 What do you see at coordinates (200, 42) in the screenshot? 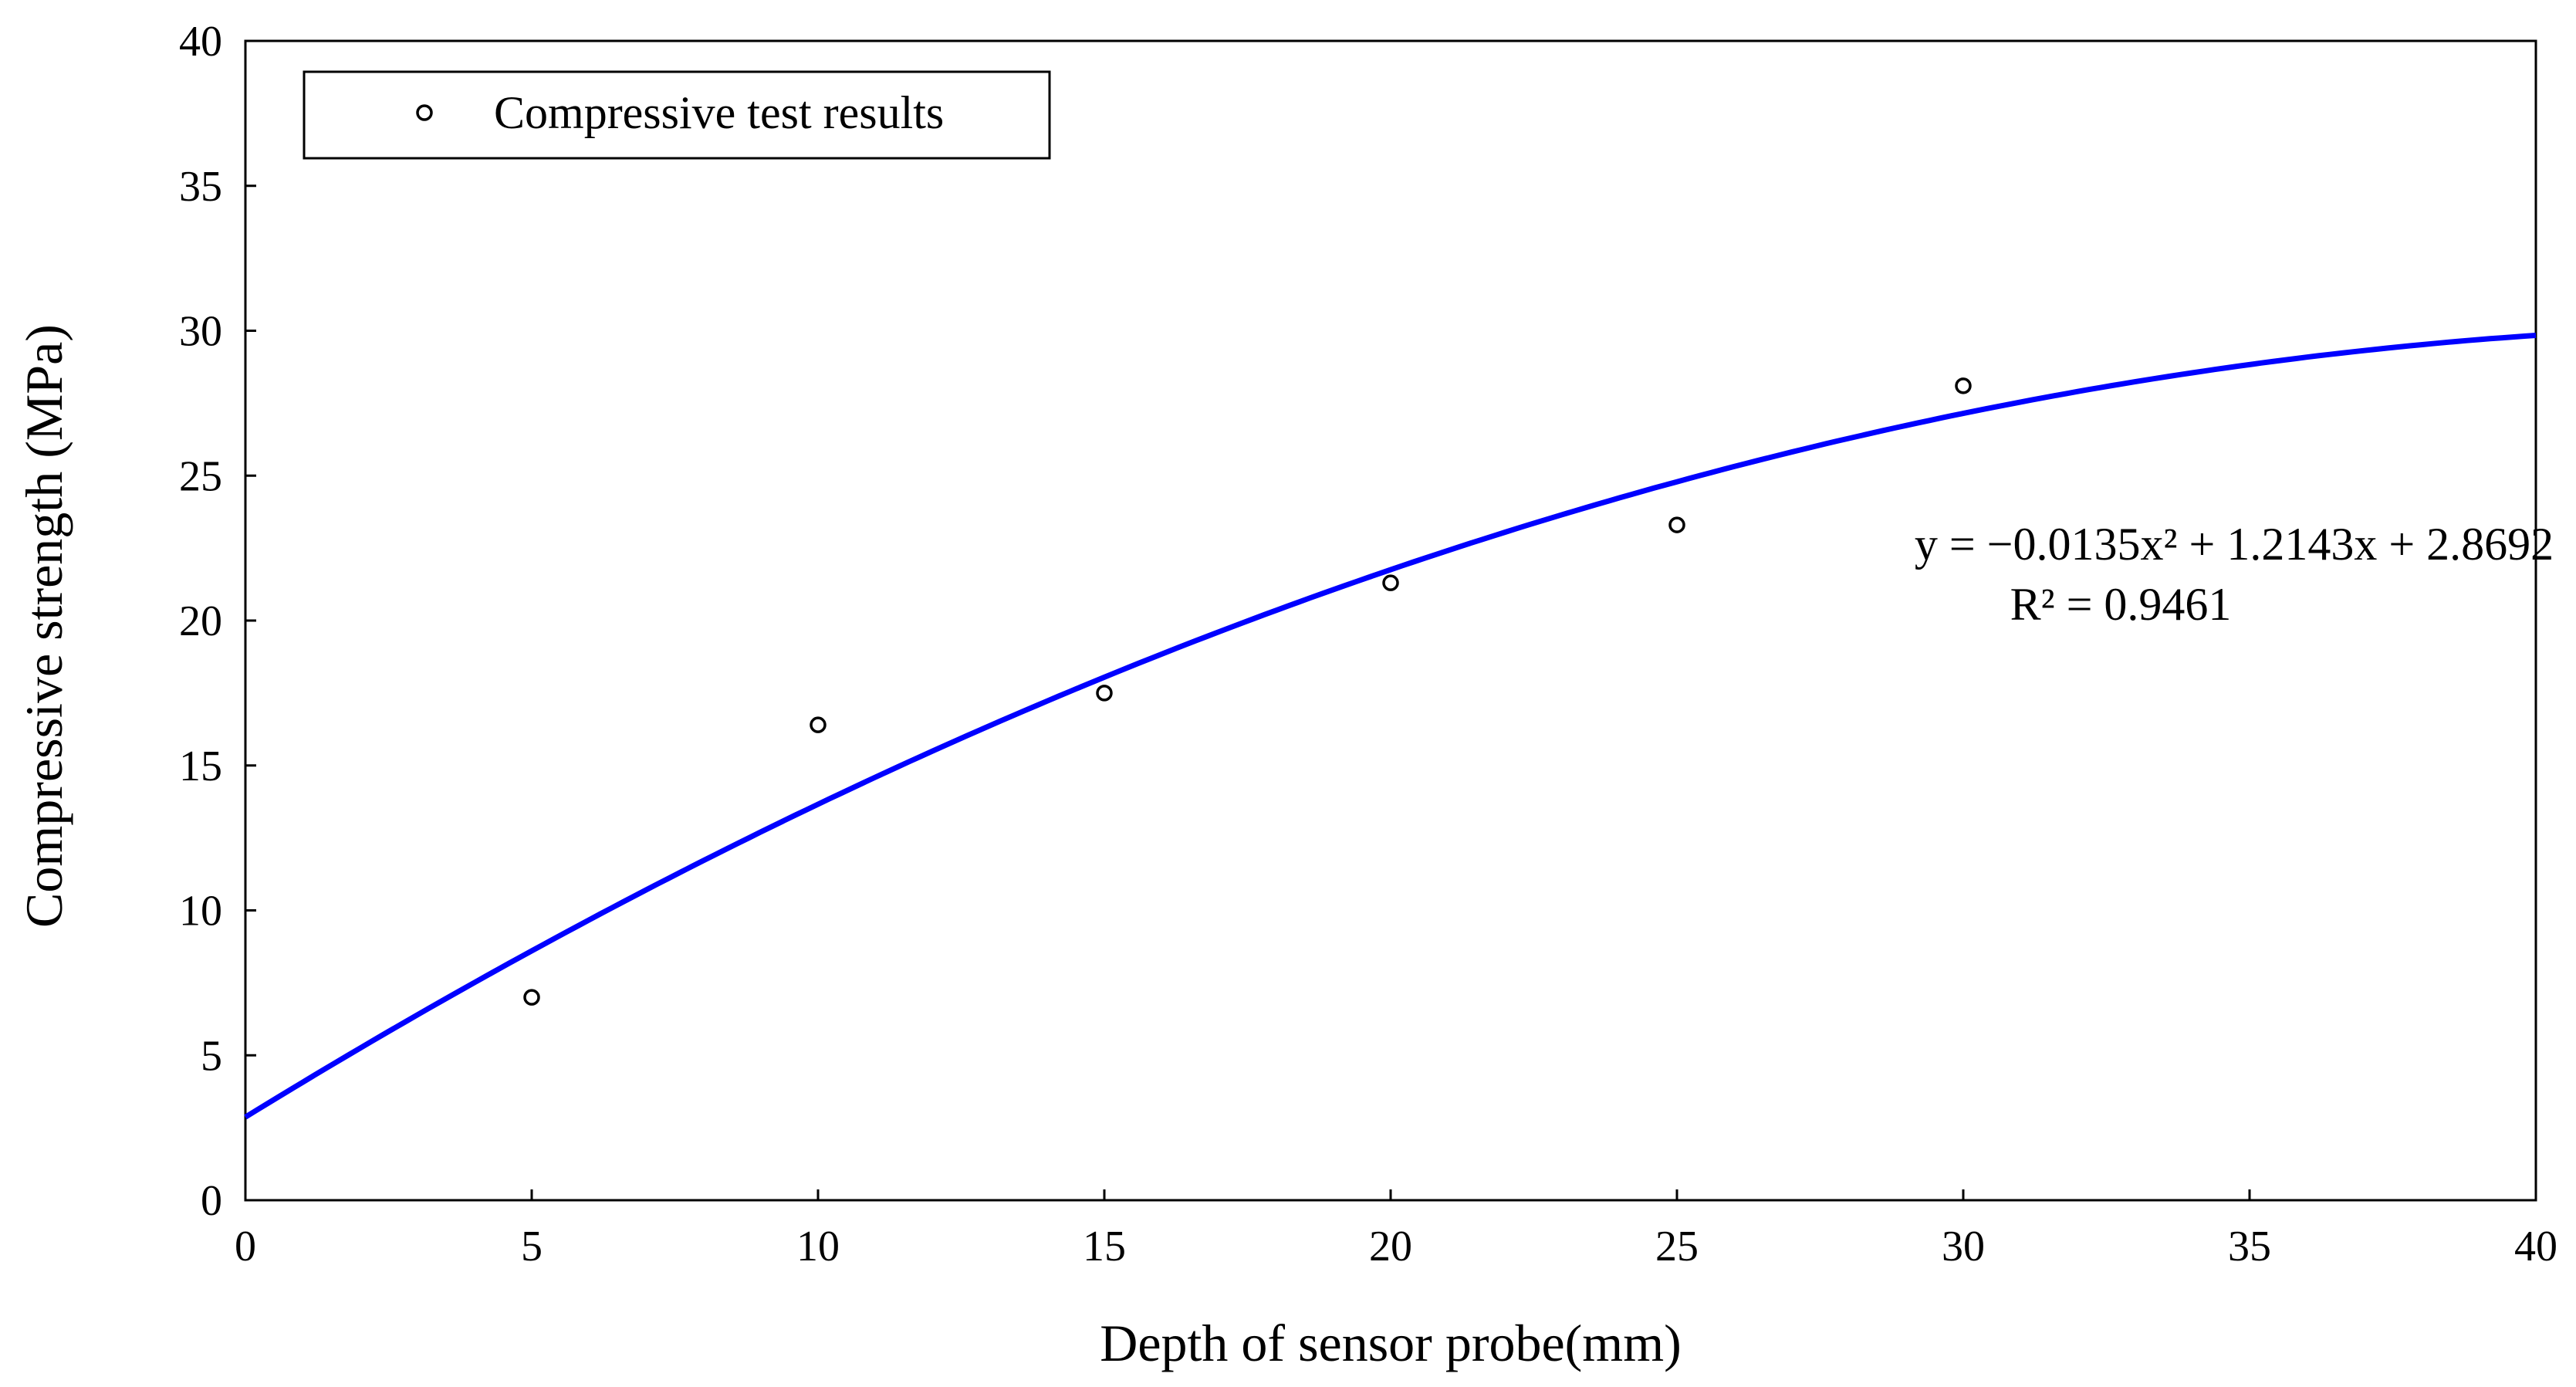
I see `y-tick-label: 40` at bounding box center [200, 42].